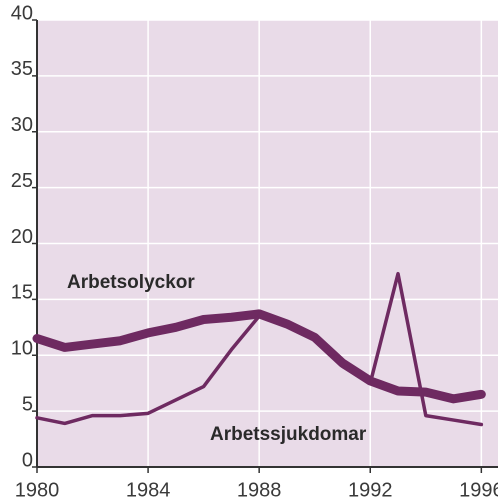 This screenshot has height=504, width=498. What do you see at coordinates (22, 237) in the screenshot?
I see `y-tick-label: 20` at bounding box center [22, 237].